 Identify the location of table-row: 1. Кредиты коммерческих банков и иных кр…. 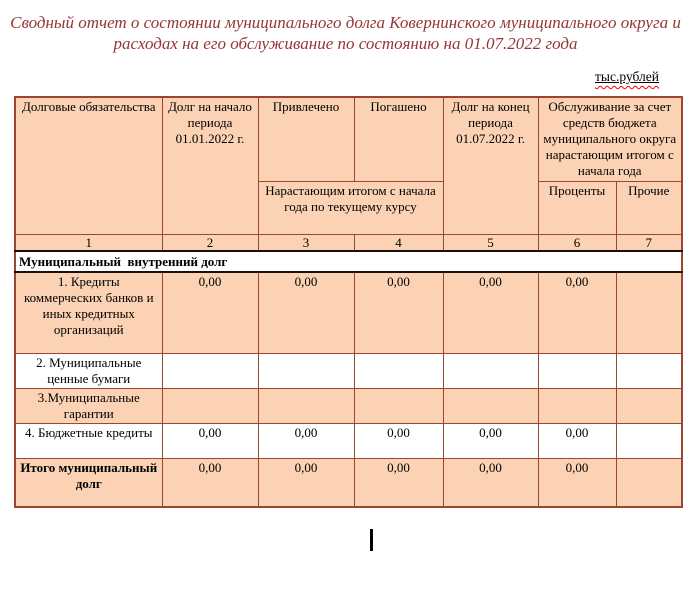
(348, 312).